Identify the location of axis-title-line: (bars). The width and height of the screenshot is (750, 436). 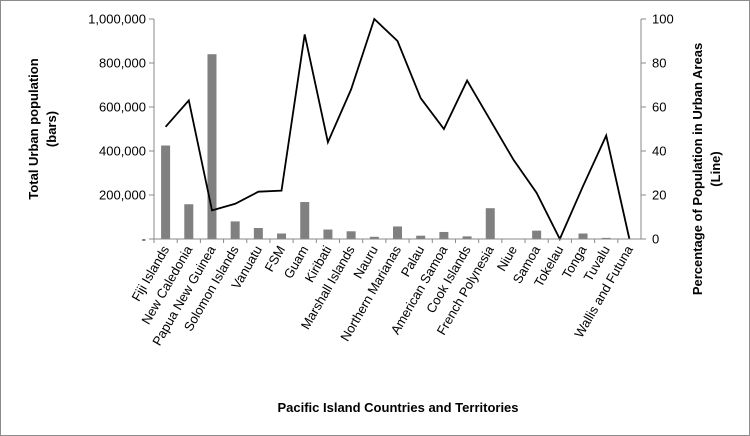
(51, 129).